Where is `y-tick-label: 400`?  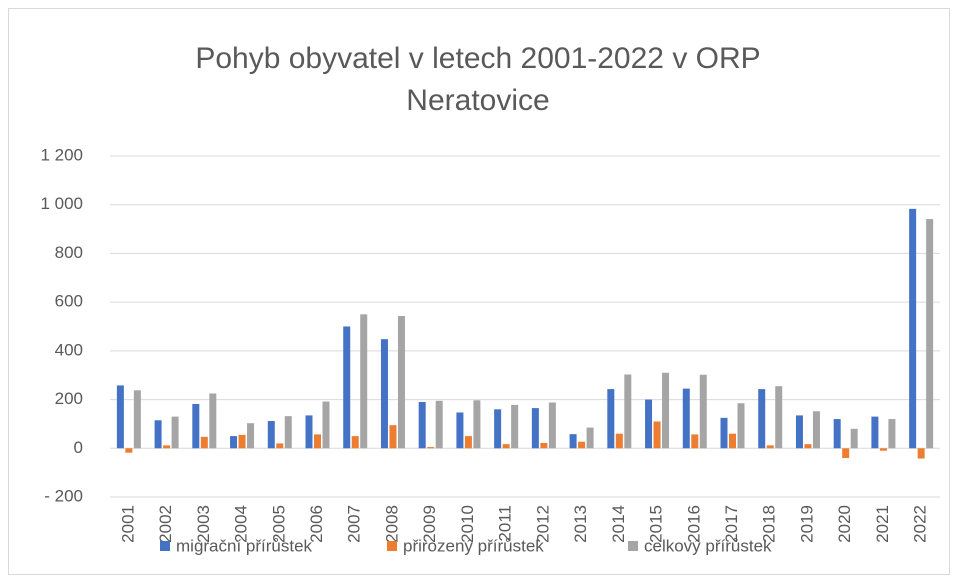
y-tick-label: 400 is located at coordinates (69, 349).